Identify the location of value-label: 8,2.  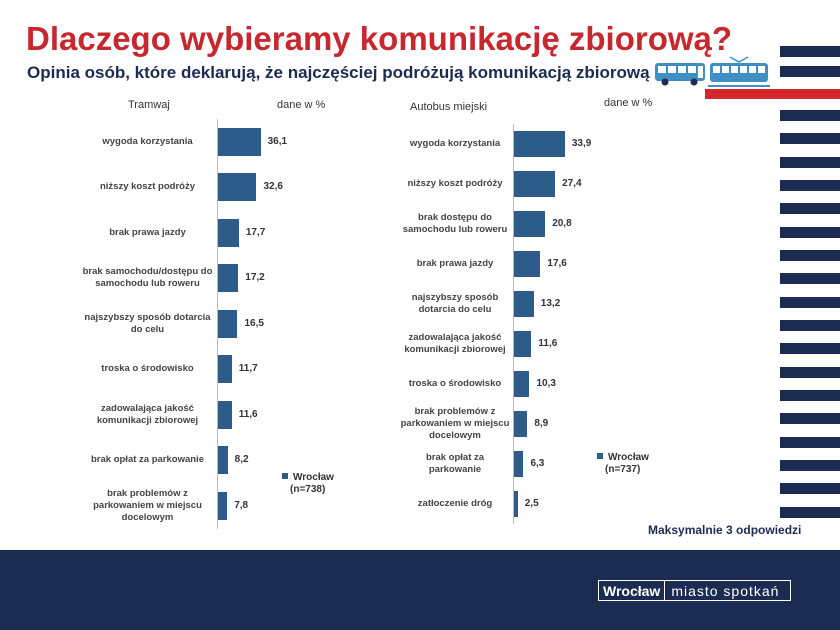
(241, 460).